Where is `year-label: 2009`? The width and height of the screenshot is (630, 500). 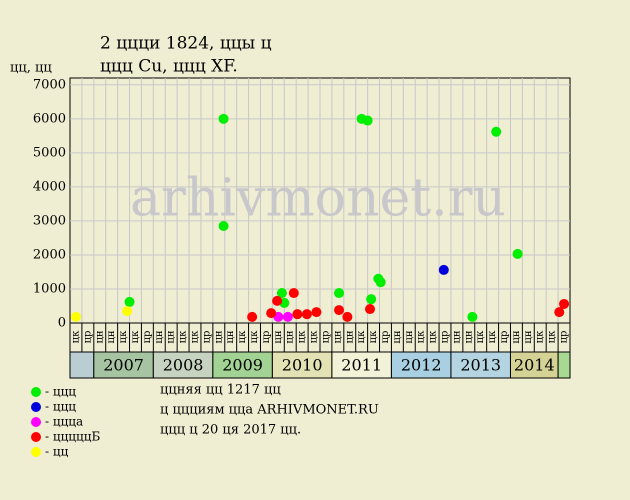 year-label: 2009 is located at coordinates (242, 365).